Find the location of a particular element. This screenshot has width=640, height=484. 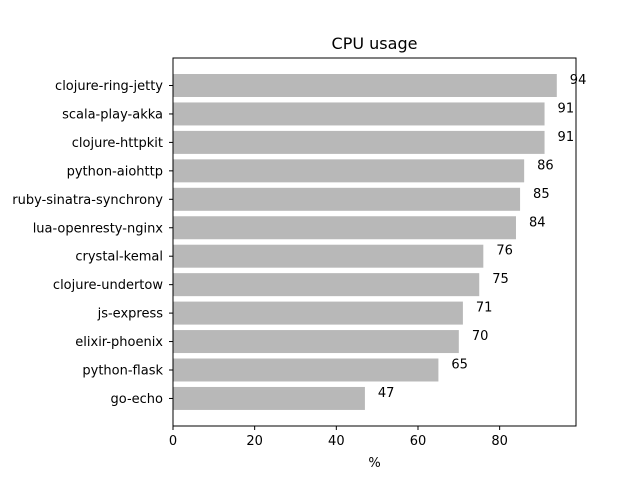

value-label-python-flask: 65 is located at coordinates (459, 365).